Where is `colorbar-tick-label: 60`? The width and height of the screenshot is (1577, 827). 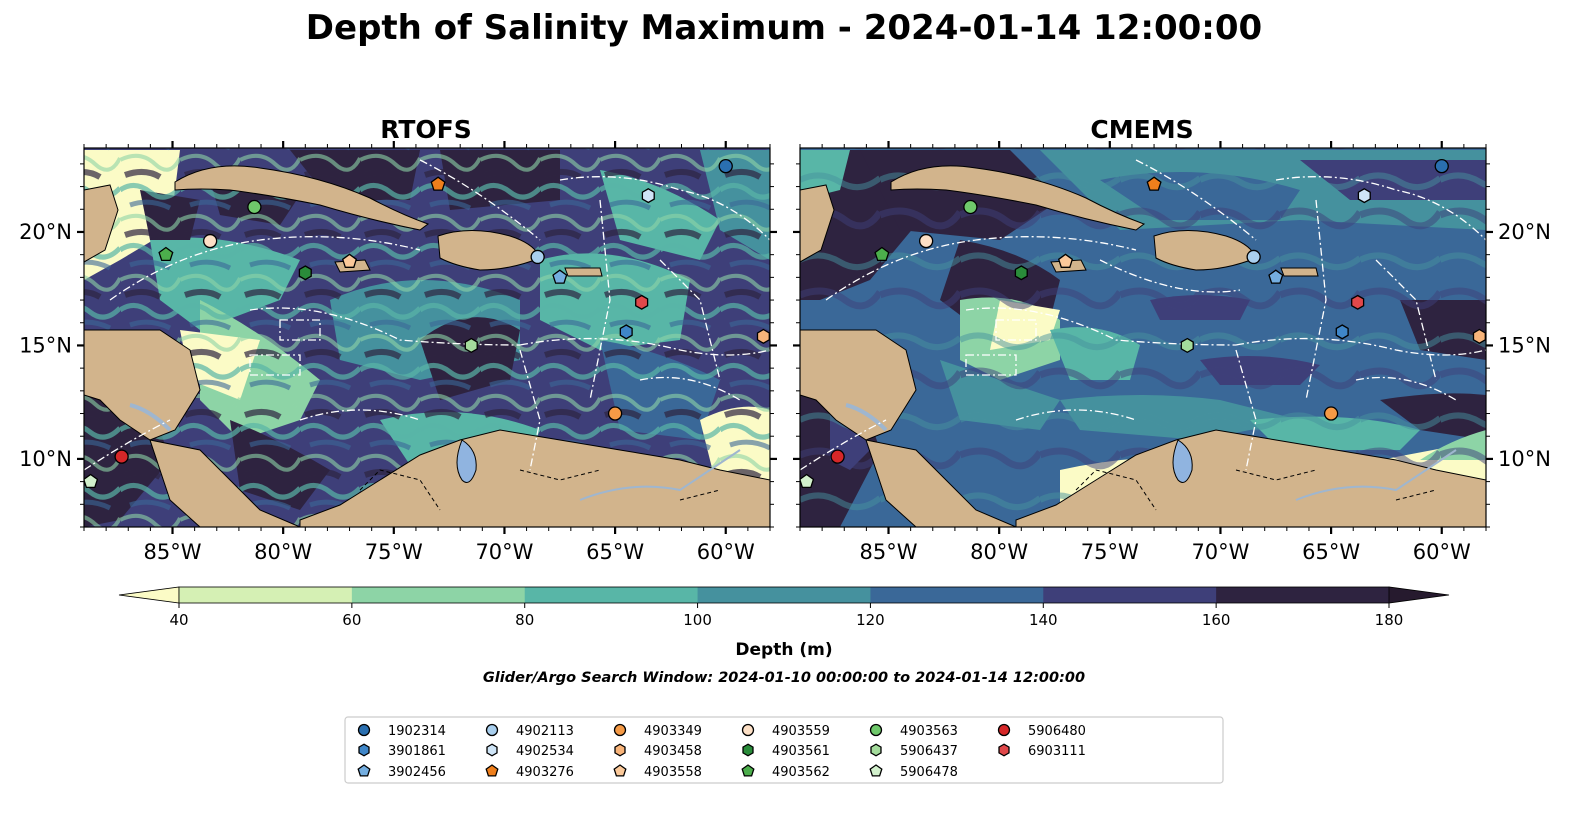 colorbar-tick-label: 60 is located at coordinates (351, 620).